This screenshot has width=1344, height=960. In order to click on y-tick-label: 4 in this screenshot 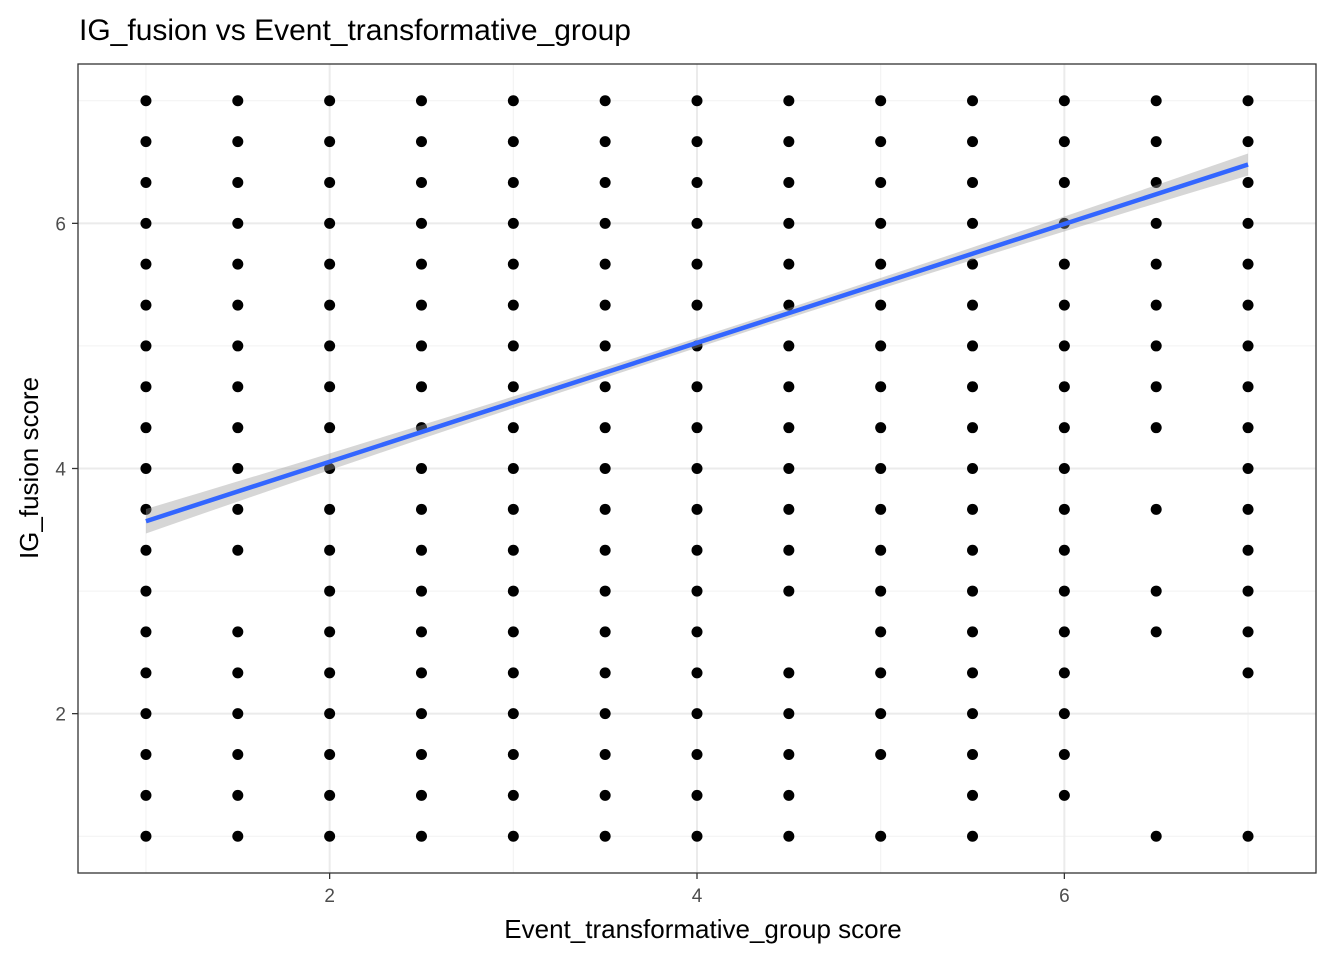, I will do `click(60, 470)`.